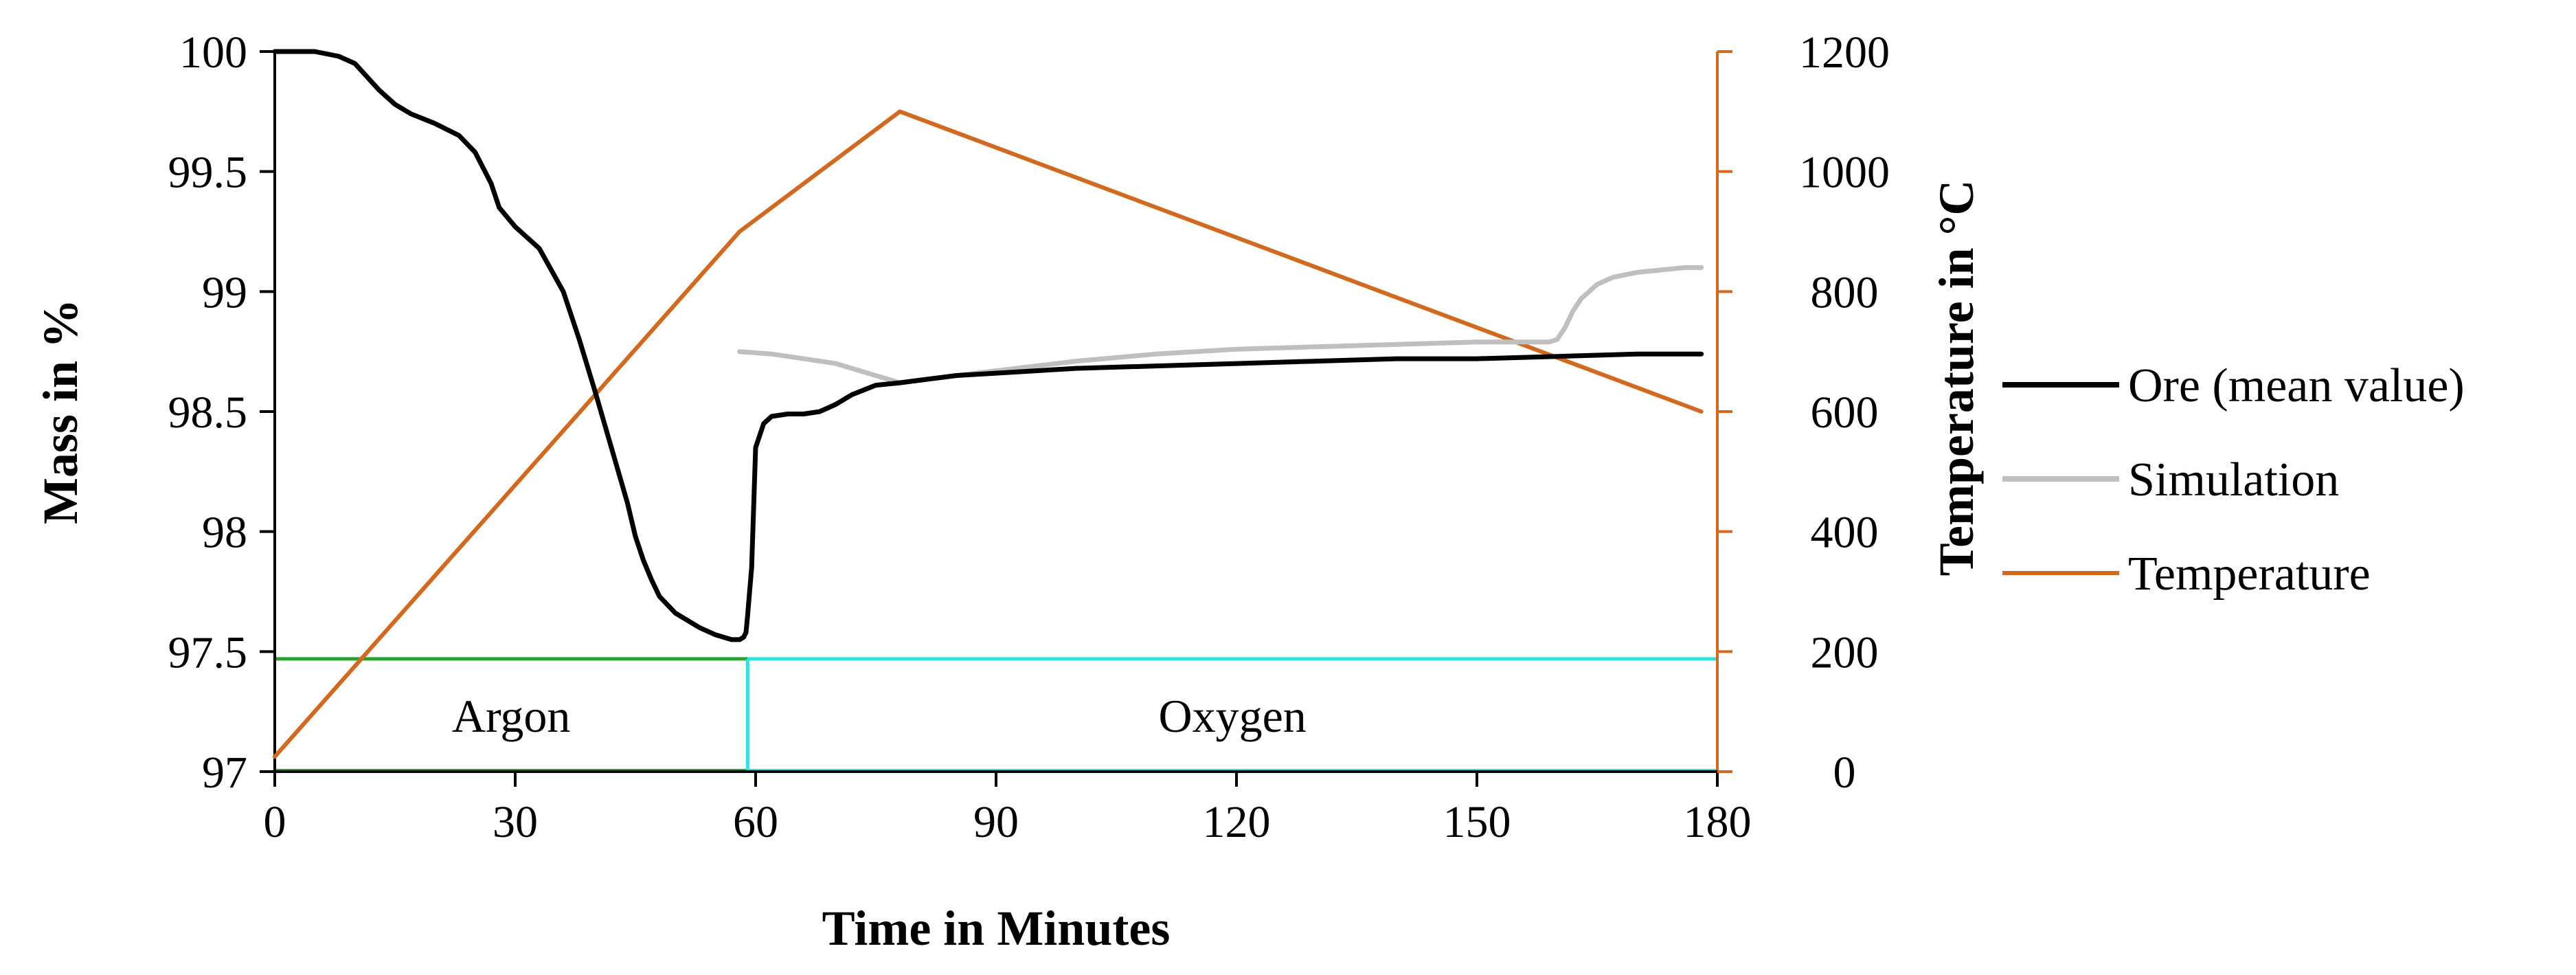  Describe the element at coordinates (1220, 325) in the screenshot. I see `series-line-simulation` at that location.